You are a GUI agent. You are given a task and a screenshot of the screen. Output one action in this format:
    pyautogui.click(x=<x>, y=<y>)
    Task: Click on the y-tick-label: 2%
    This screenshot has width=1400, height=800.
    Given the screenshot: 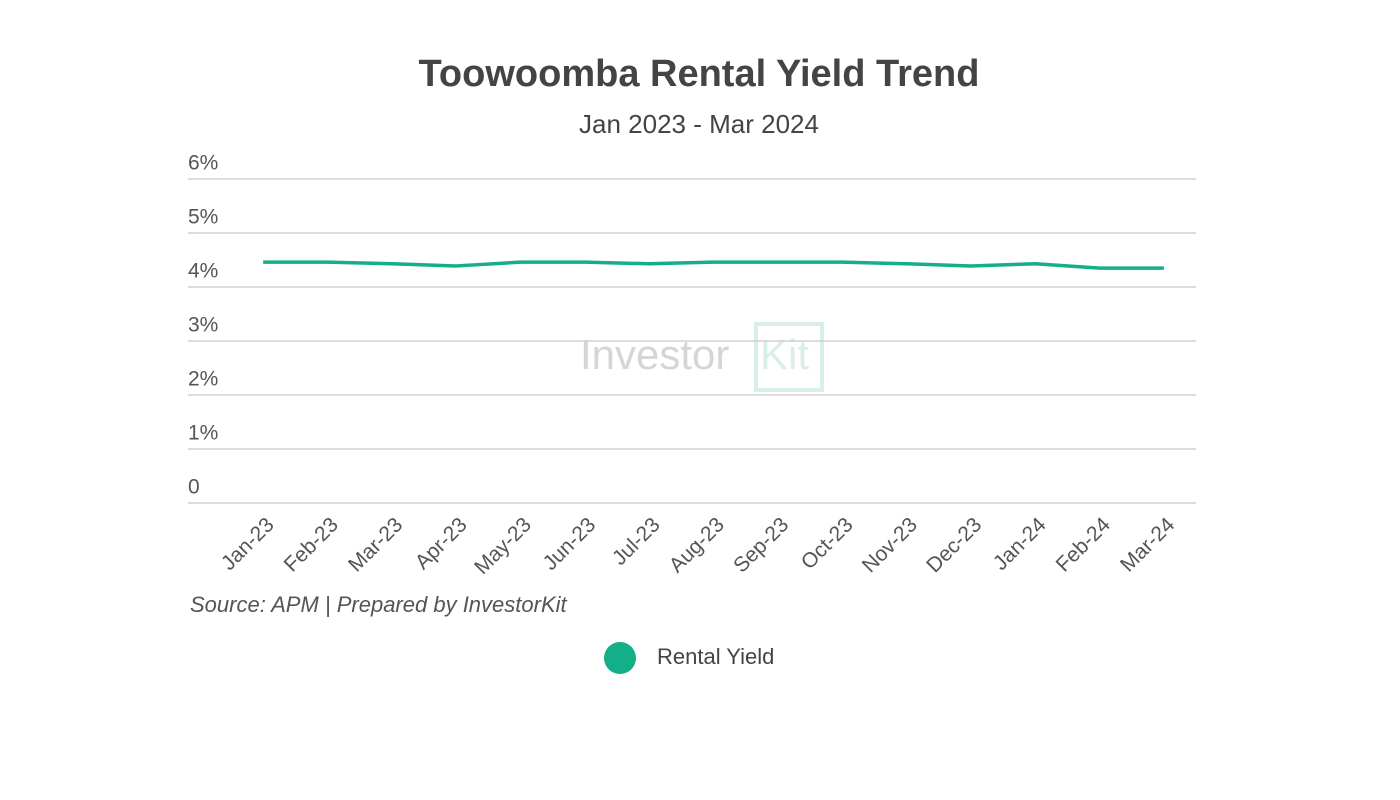 What is the action you would take?
    pyautogui.click(x=203, y=379)
    